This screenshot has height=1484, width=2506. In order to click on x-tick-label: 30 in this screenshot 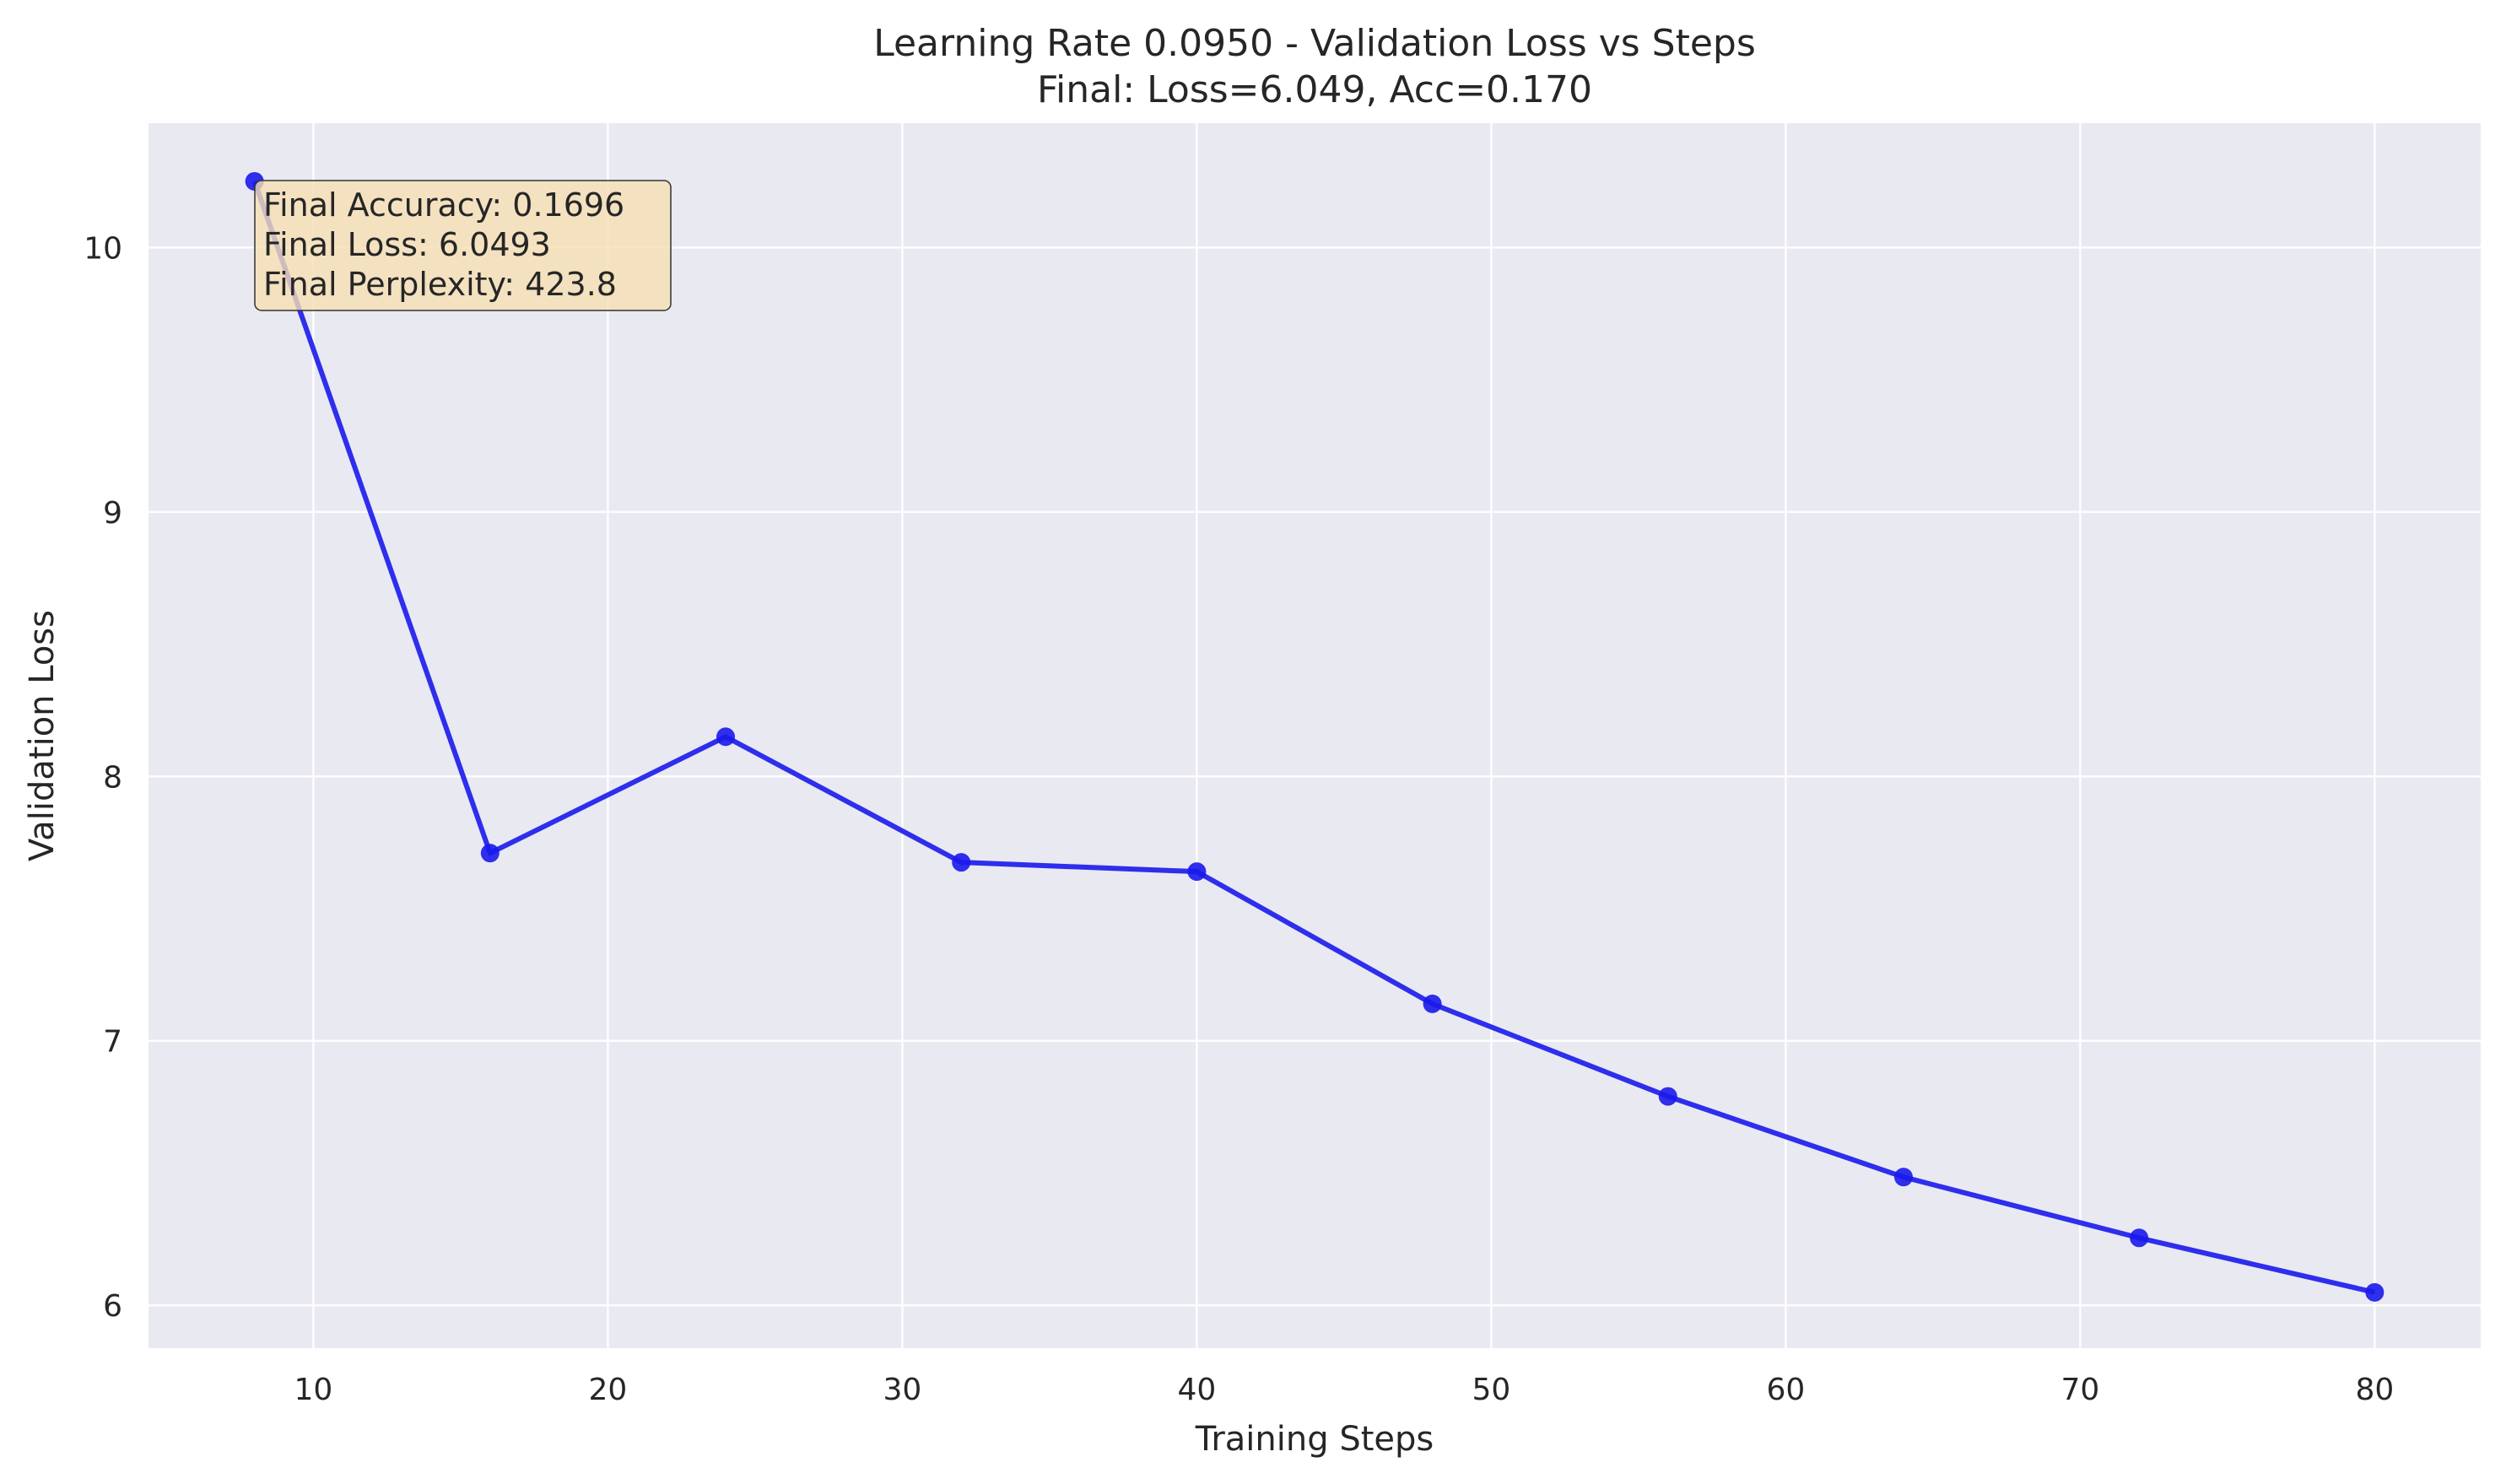, I will do `click(903, 1390)`.